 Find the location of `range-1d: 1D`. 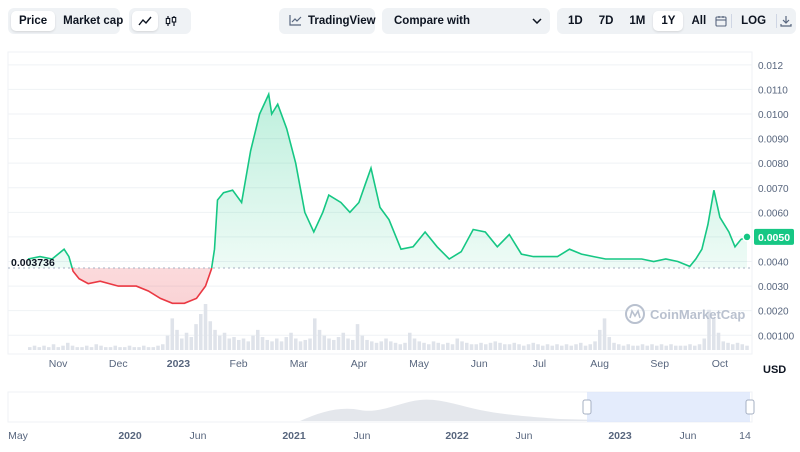

range-1d: 1D is located at coordinates (575, 21).